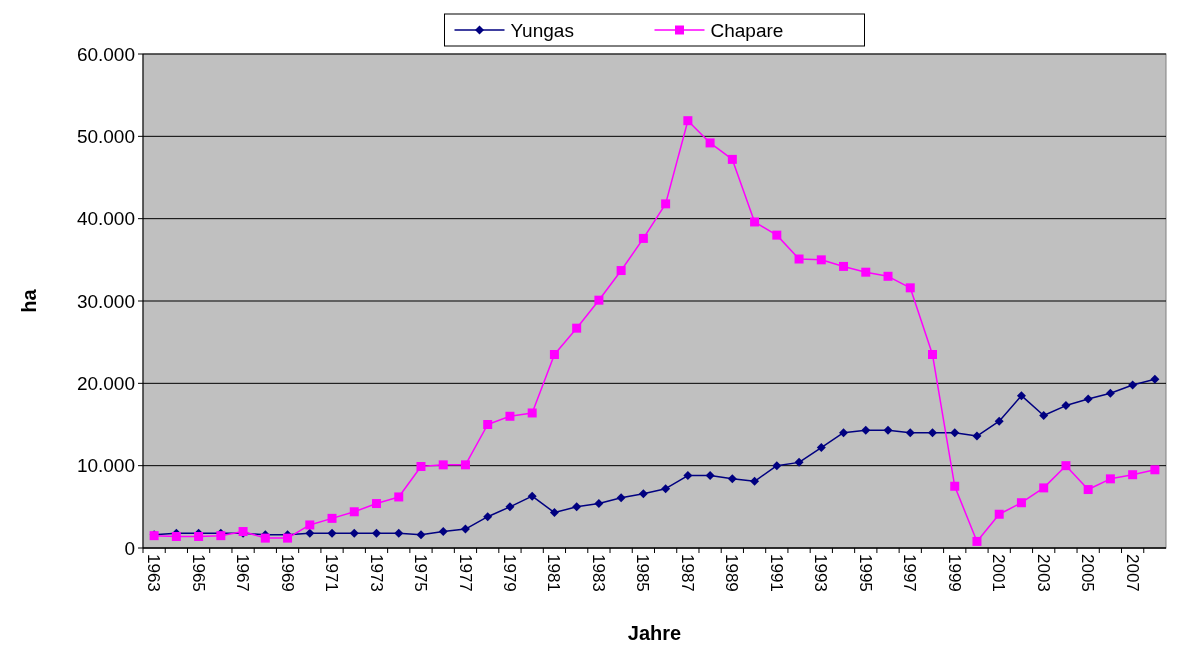  I want to click on x-tick-label: 1985, so click(643, 573).